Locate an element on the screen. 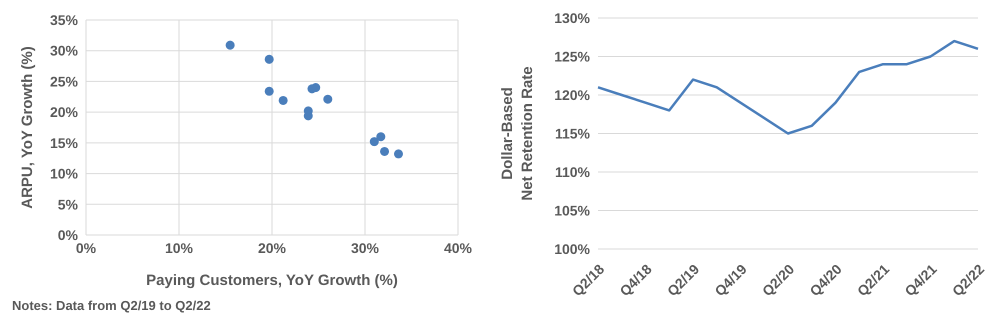 The width and height of the screenshot is (1000, 322). x-tick-label: 30% is located at coordinates (365, 248).